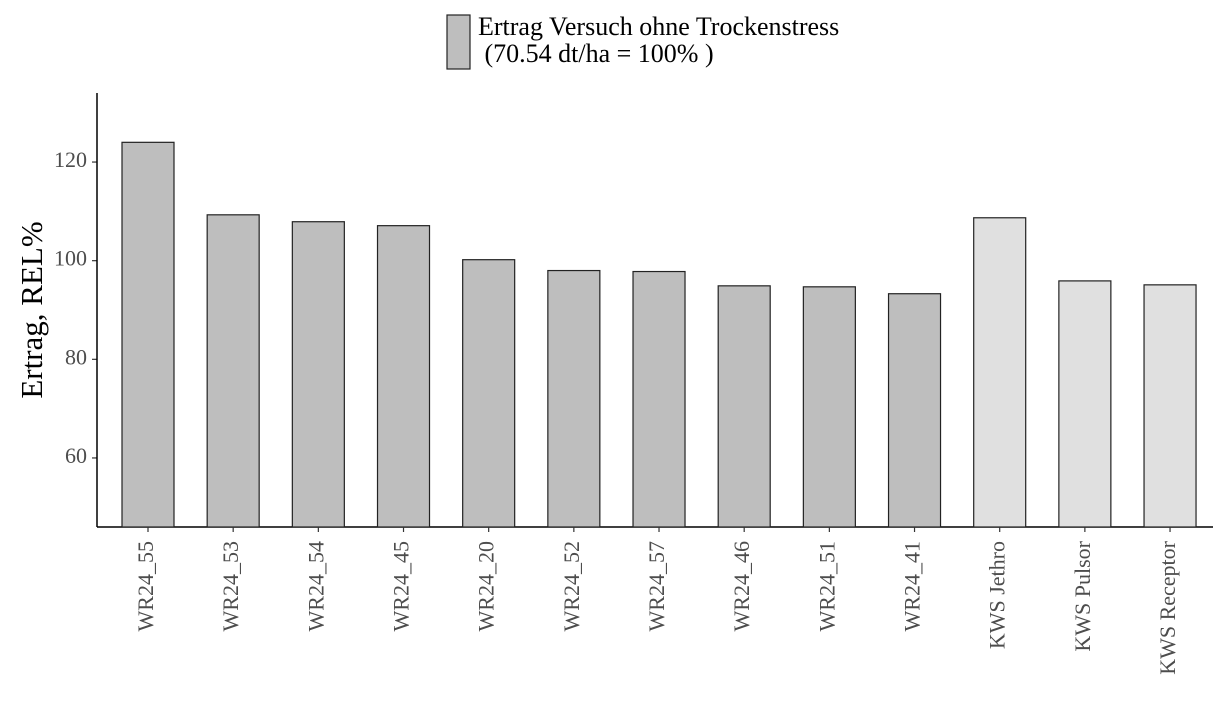 The width and height of the screenshot is (1213, 702). I want to click on x-tick-label: WR24_52, so click(571, 586).